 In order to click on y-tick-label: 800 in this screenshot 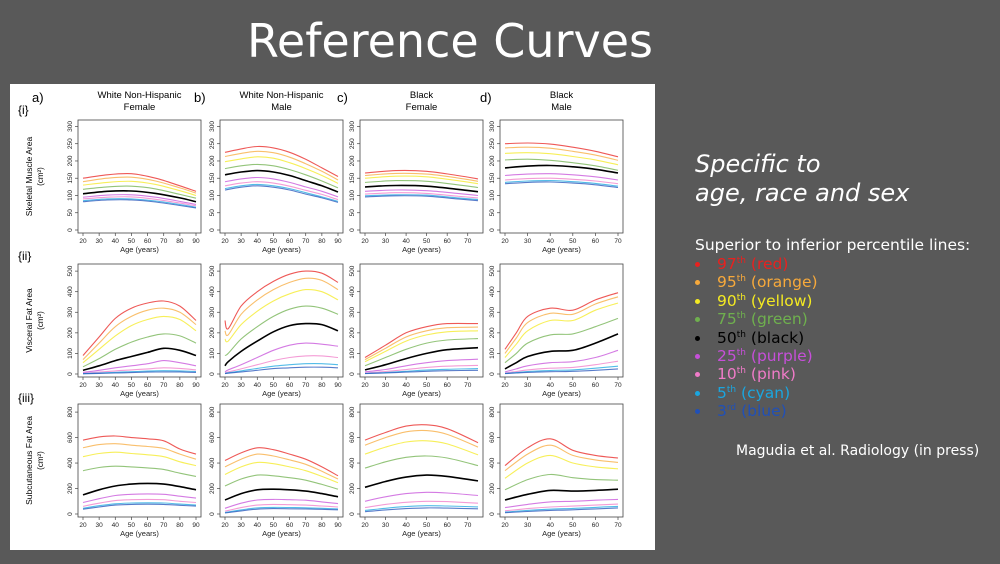, I will do `click(352, 411)`.